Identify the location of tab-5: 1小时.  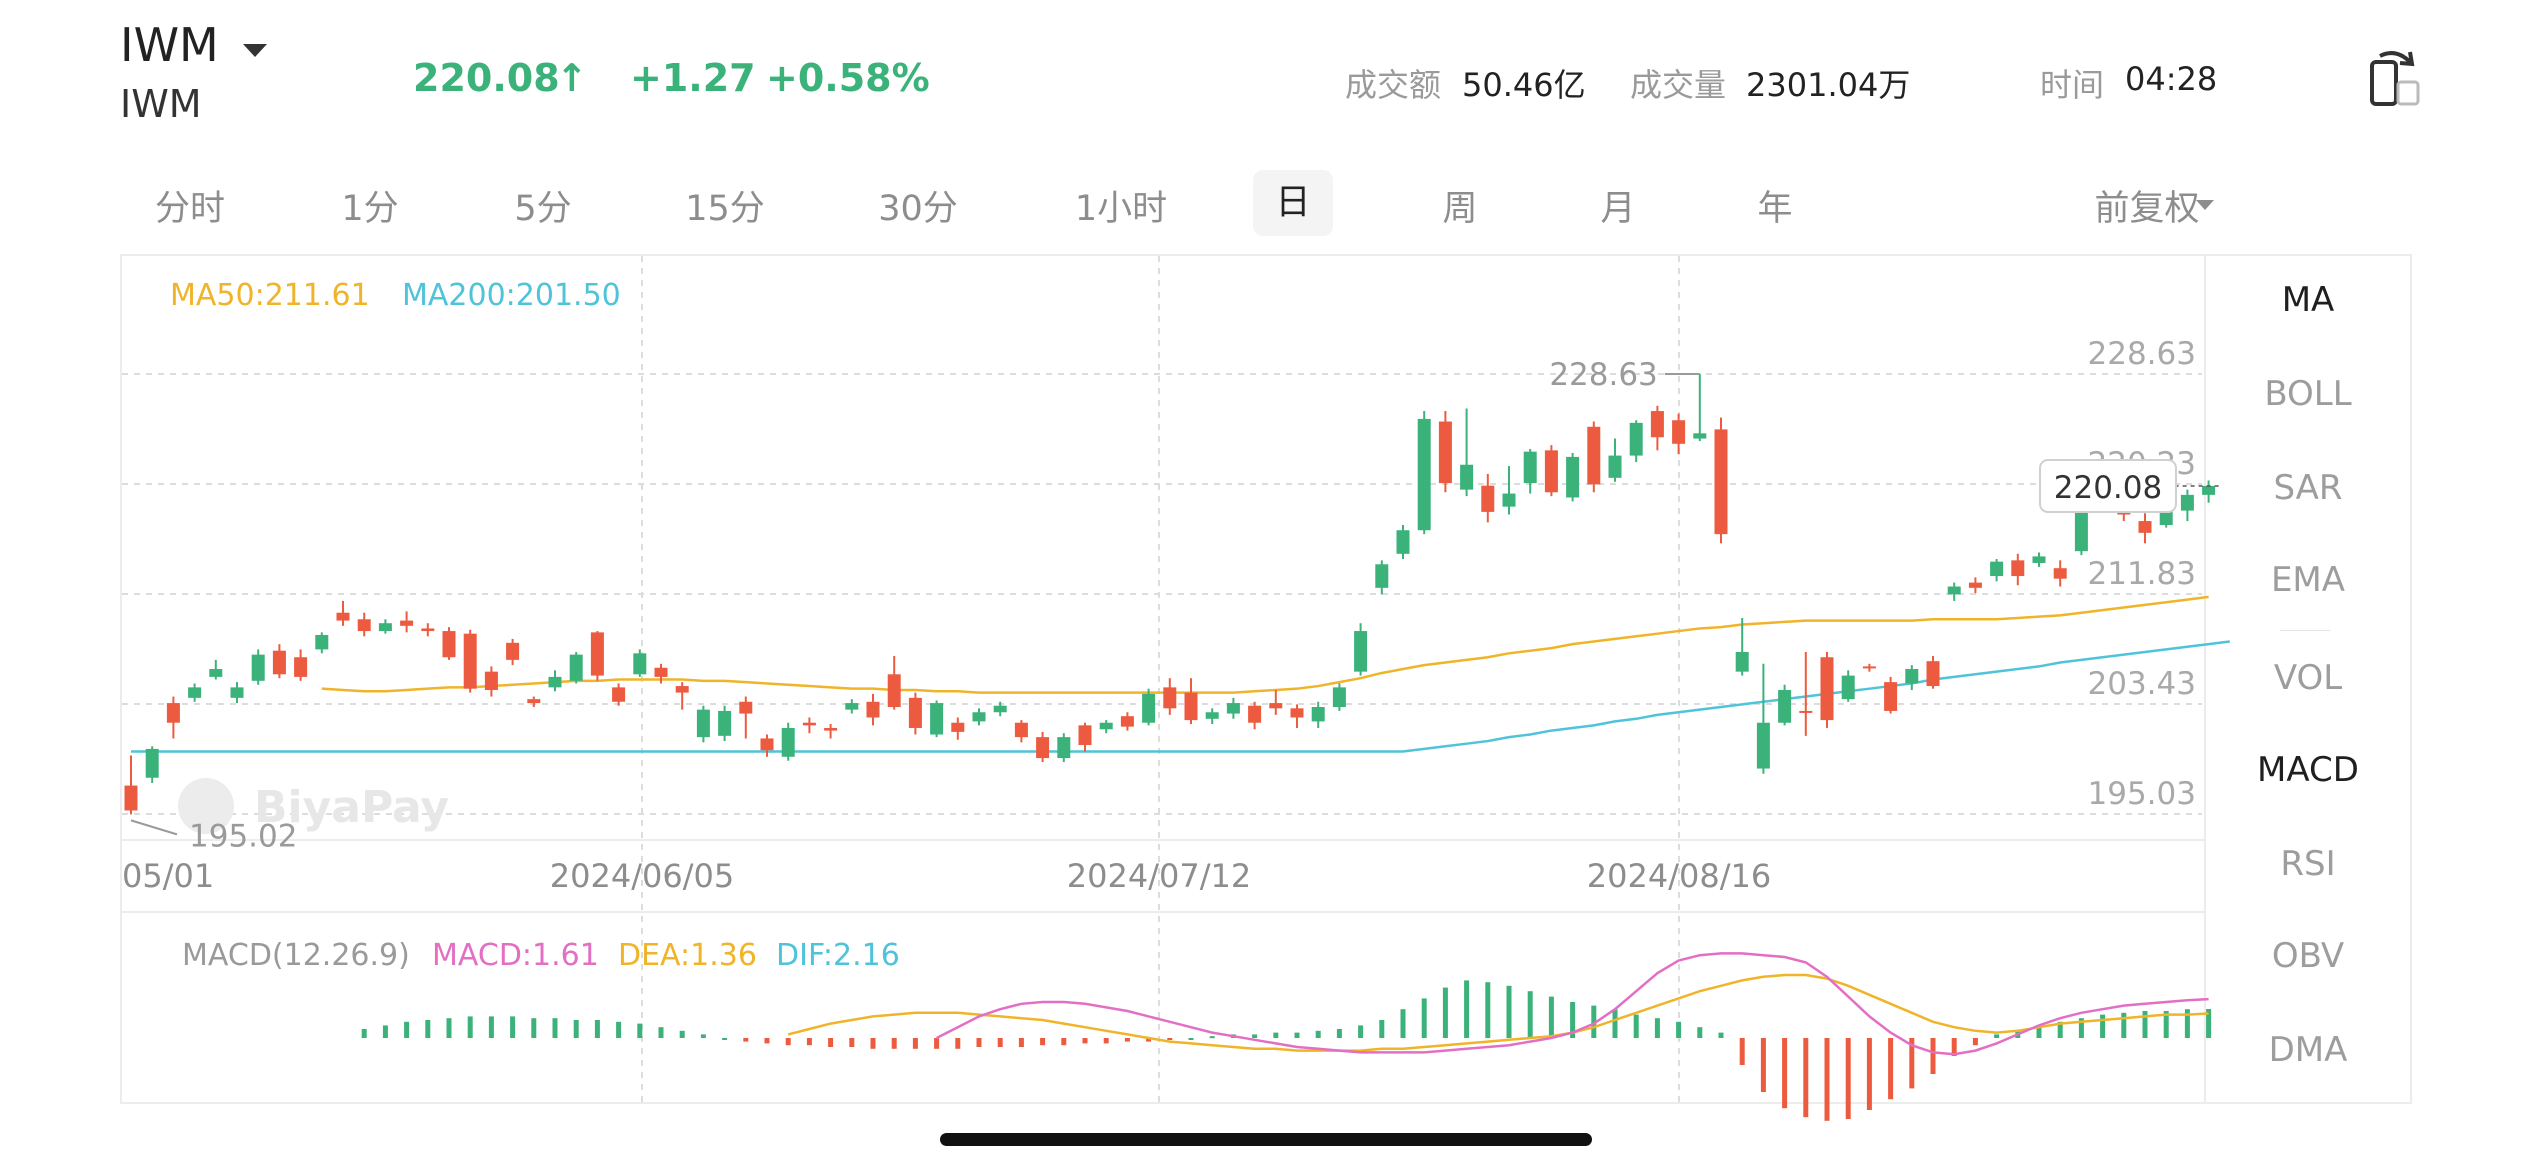
(1121, 209).